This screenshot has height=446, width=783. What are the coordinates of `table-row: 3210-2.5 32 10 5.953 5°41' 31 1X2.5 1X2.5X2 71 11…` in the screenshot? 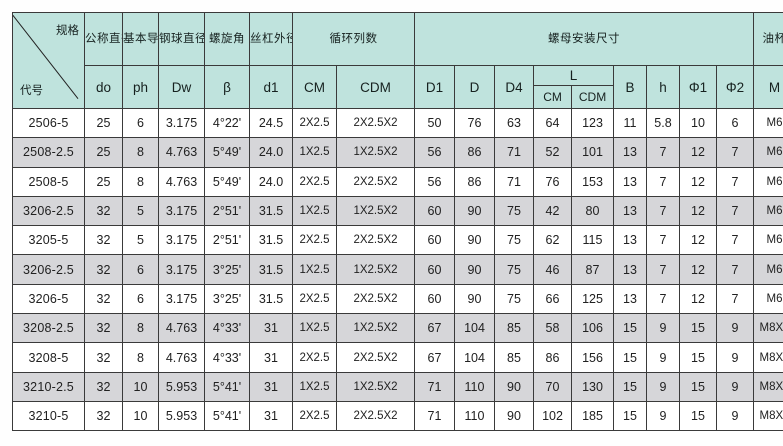 It's located at (397, 386).